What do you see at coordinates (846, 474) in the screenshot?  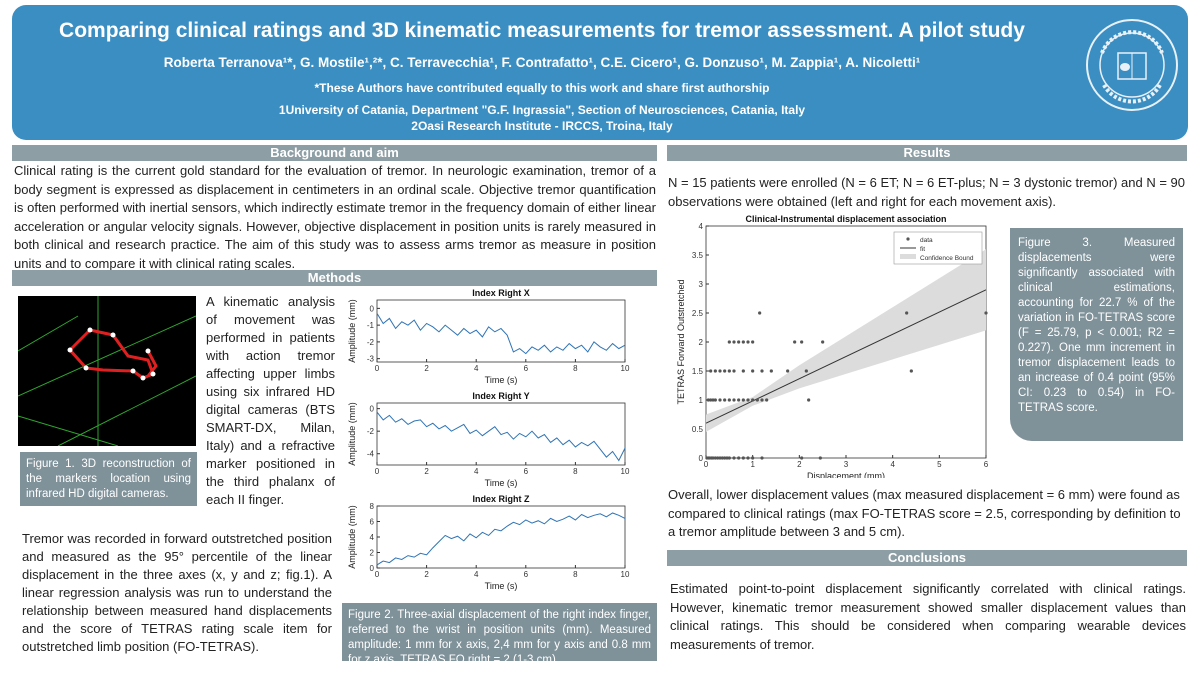 I see `x-axis-label: Displacement (mm)` at bounding box center [846, 474].